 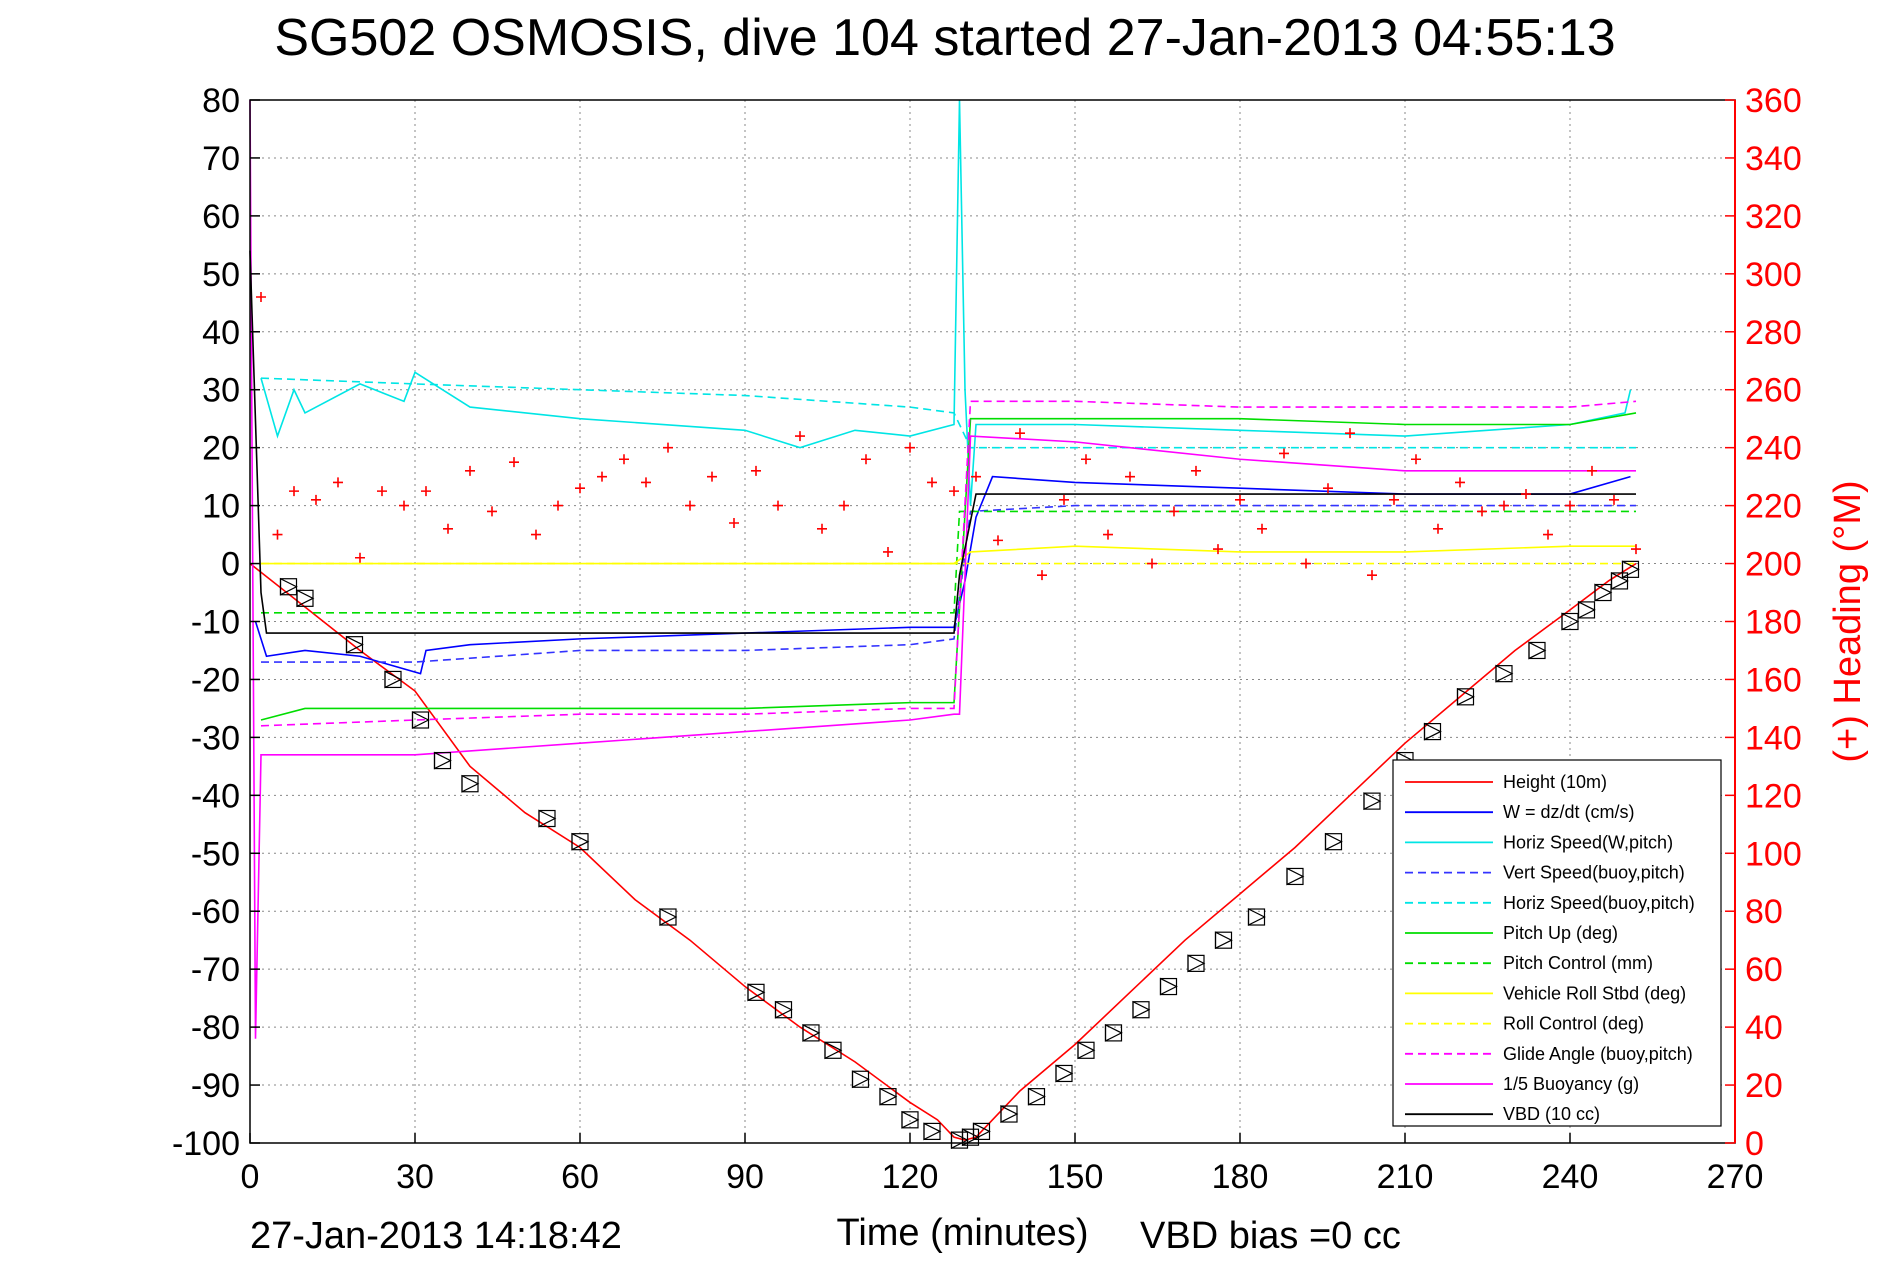 I want to click on footer-vbd-bias: VBD bias =0 cc, so click(x=1270, y=1236).